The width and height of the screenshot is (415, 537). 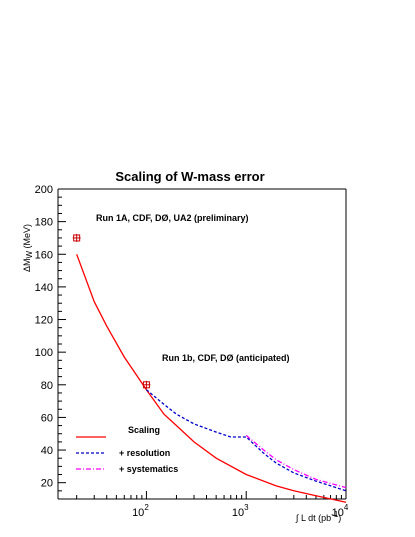 I want to click on legend: Scaling + resolution + systematics, so click(x=127, y=449).